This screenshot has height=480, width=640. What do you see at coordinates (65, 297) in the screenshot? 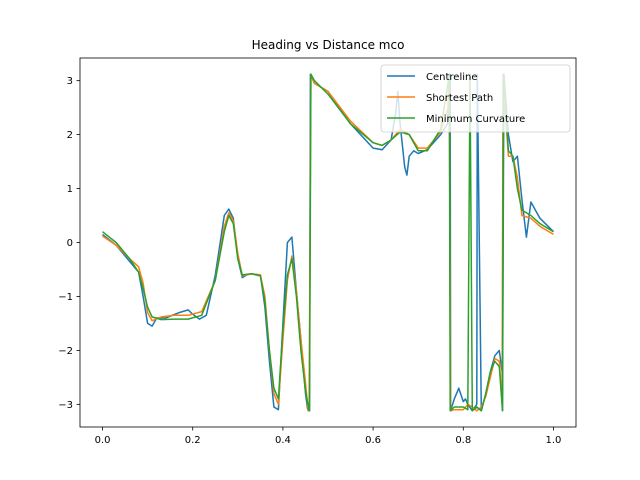
I see `y-tick-label: −1` at bounding box center [65, 297].